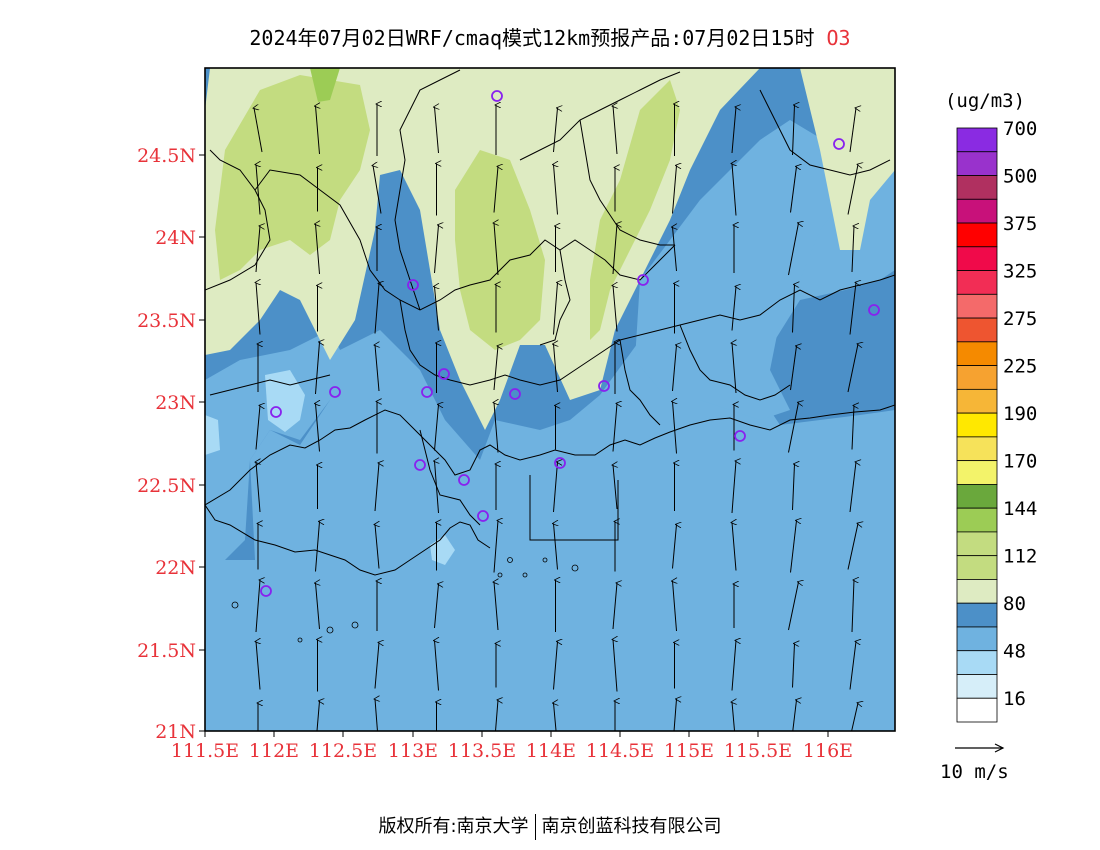  What do you see at coordinates (166, 156) in the screenshot?
I see `lat-tick-label: 24.5N` at bounding box center [166, 156].